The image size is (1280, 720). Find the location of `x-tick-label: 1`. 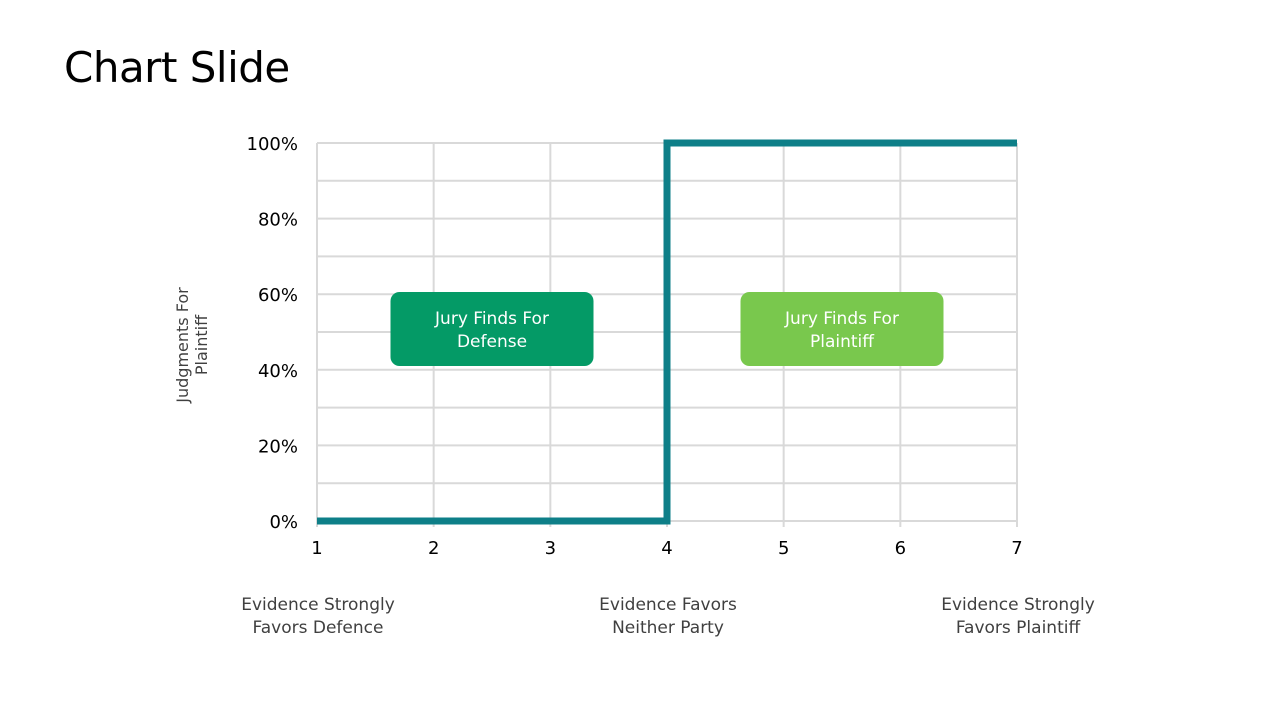

x-tick-label: 1 is located at coordinates (316, 548).